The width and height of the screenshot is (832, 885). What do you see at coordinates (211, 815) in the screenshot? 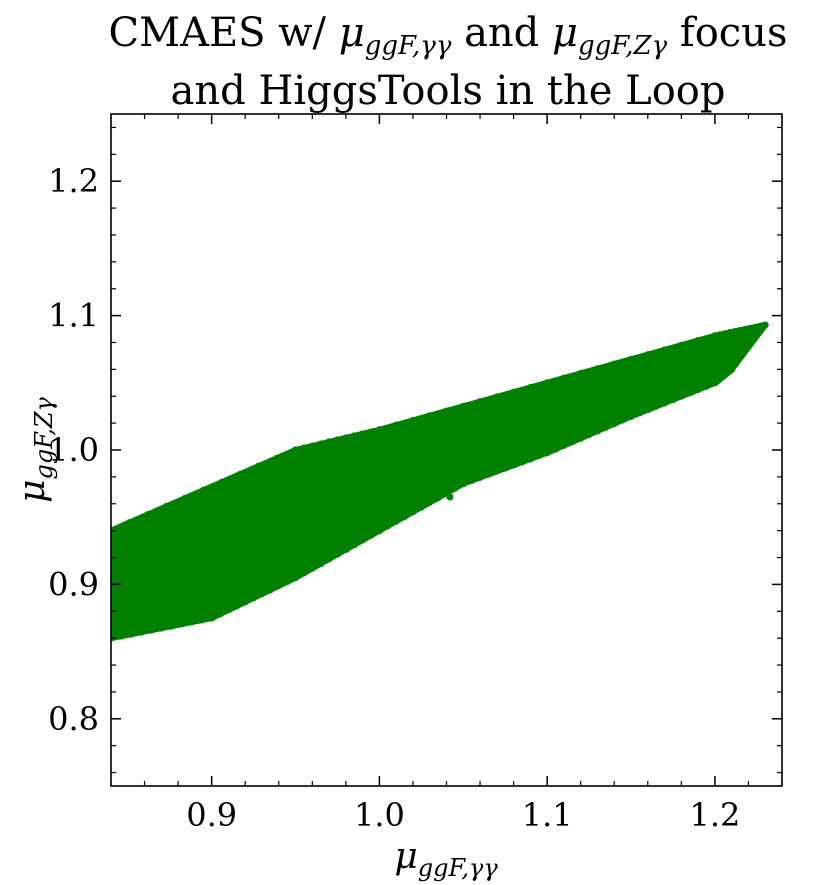
I see `x-tick-label: 0.9` at bounding box center [211, 815].